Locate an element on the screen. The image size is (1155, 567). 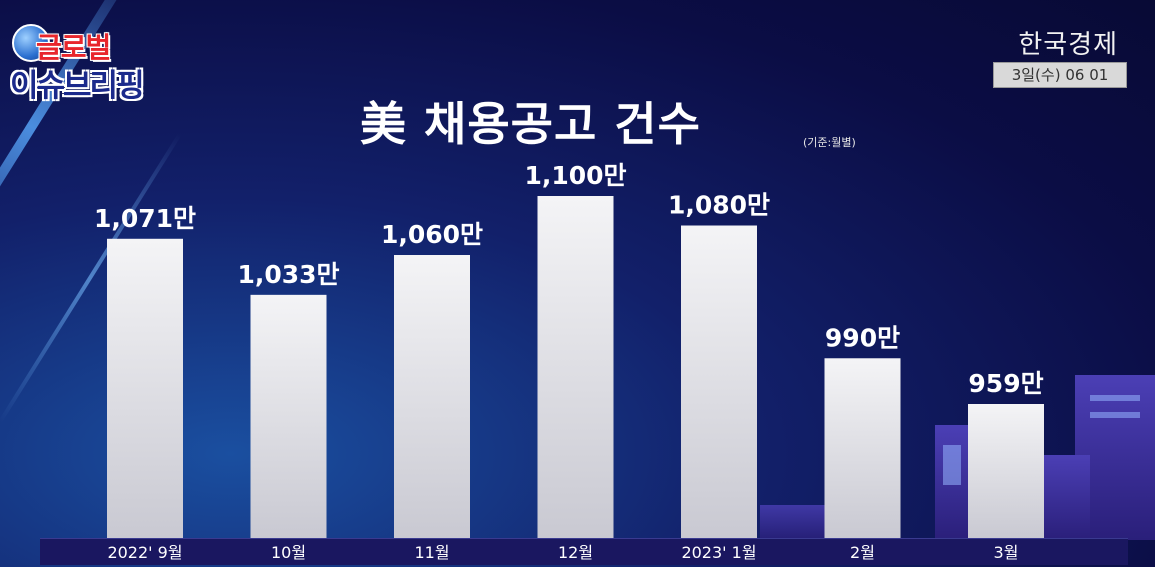
bar-value-label: 959만 is located at coordinates (1005, 383).